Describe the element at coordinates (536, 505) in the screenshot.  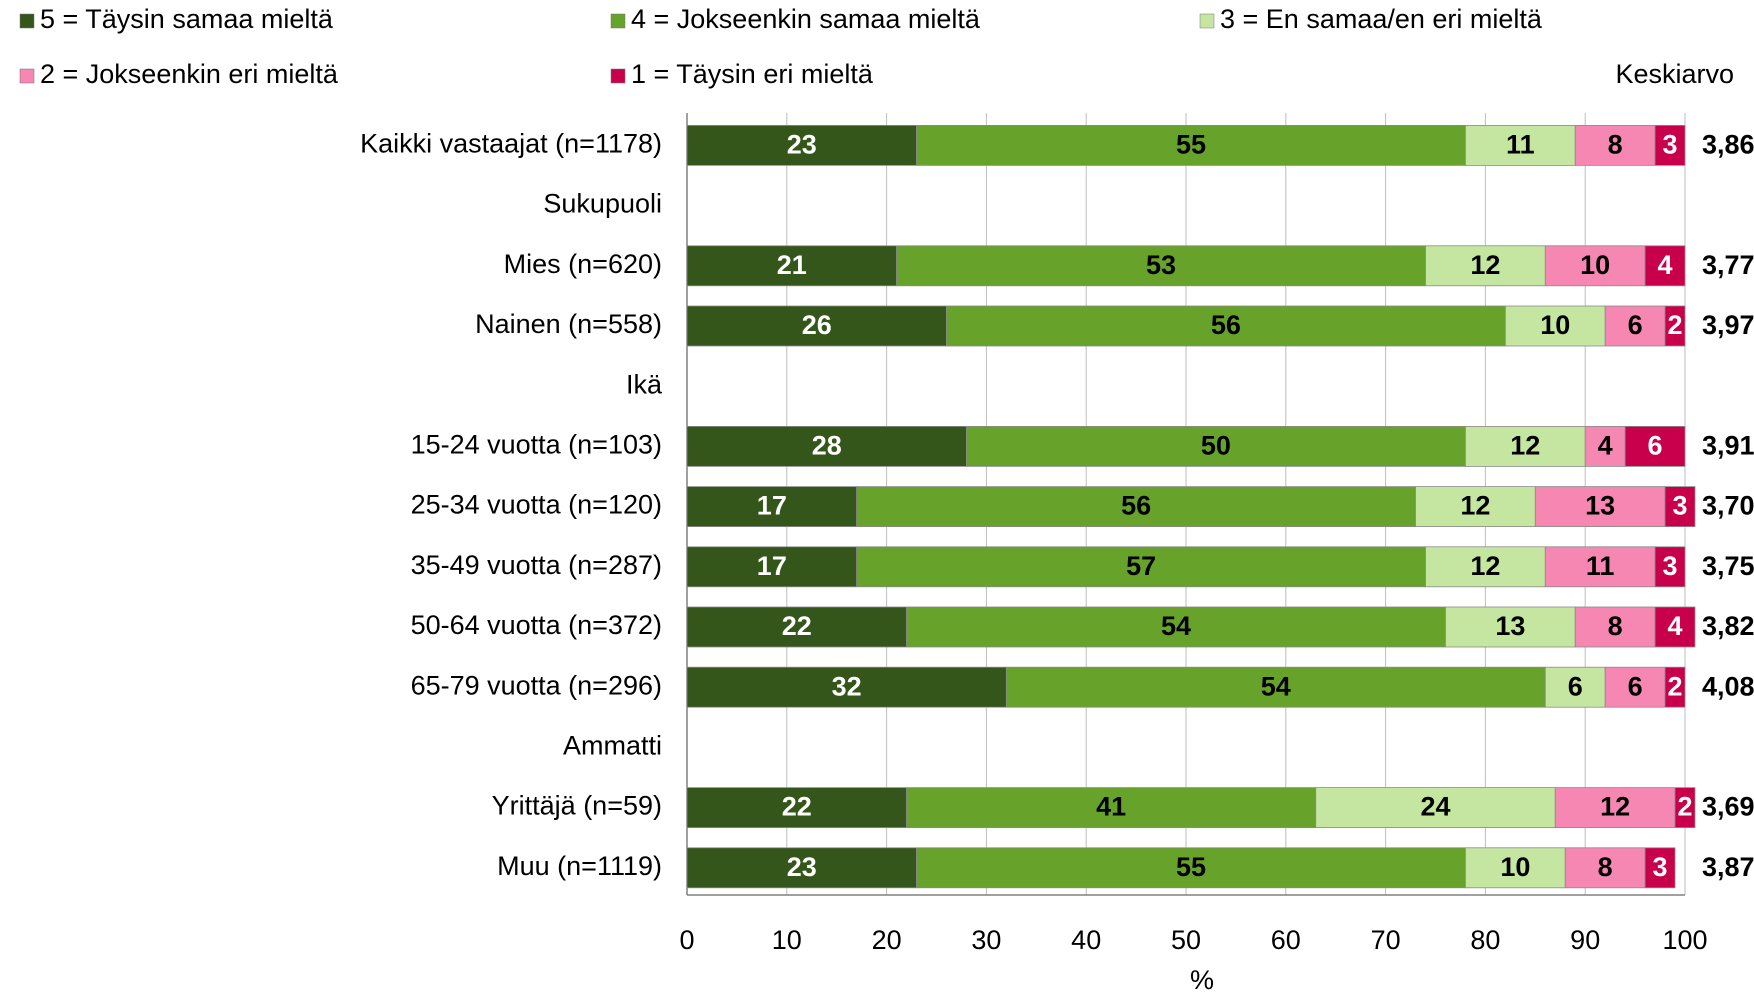
I see `category-label: 25-34 vuotta (n=120)` at that location.